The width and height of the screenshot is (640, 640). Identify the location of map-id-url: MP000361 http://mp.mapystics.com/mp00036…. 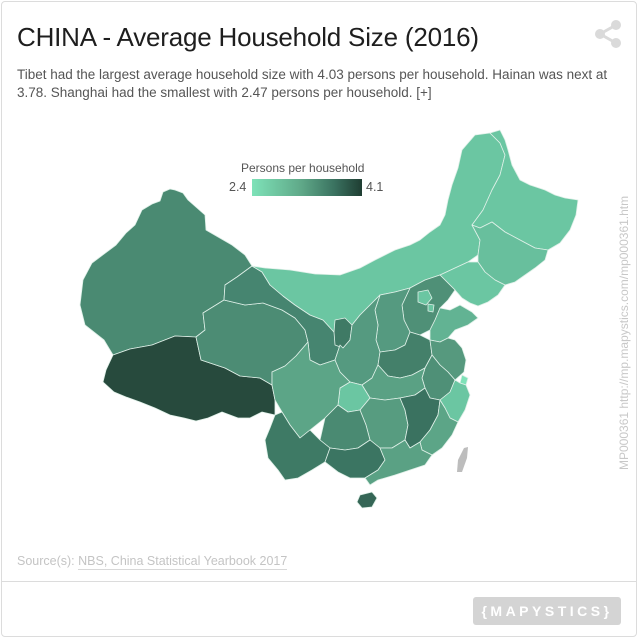
(624, 332).